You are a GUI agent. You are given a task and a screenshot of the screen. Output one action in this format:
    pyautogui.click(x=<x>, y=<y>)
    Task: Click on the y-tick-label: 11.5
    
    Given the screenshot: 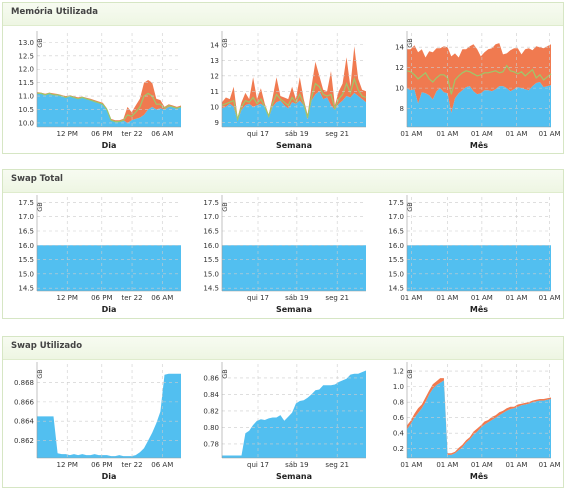 What is the action you would take?
    pyautogui.click(x=26, y=83)
    